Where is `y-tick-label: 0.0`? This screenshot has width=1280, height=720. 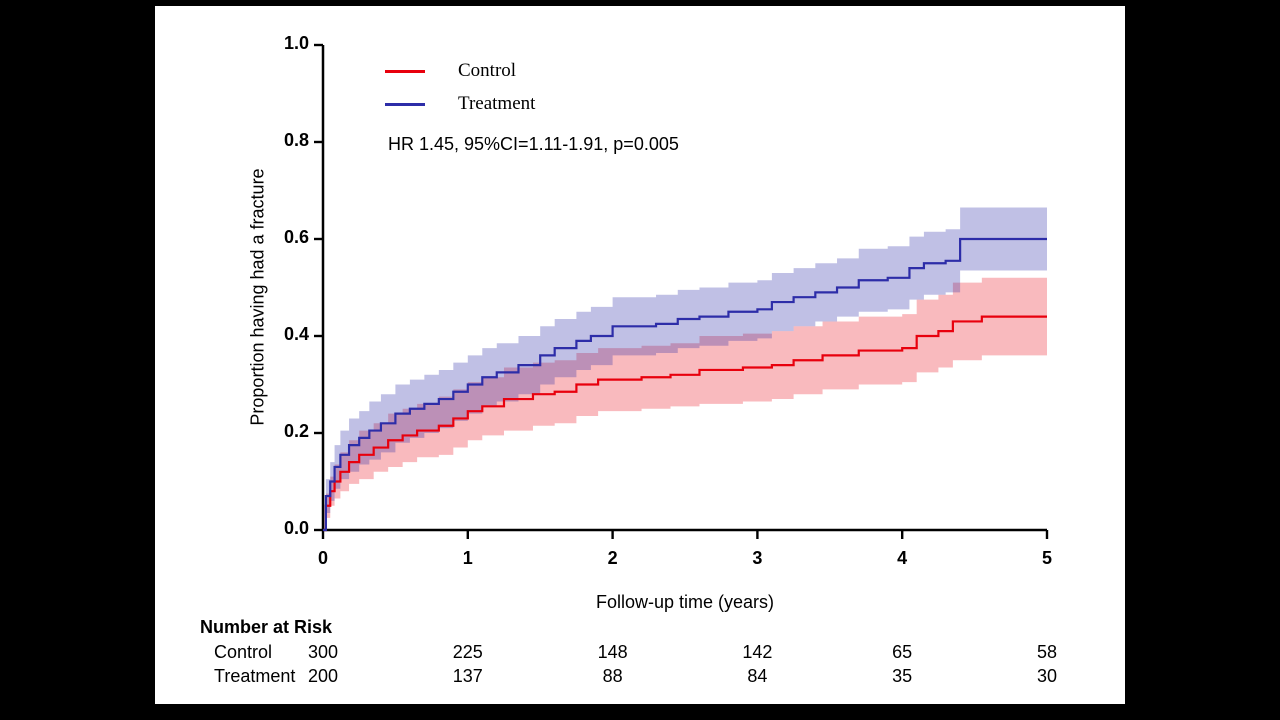
y-tick-label: 0.0 is located at coordinates (296, 528).